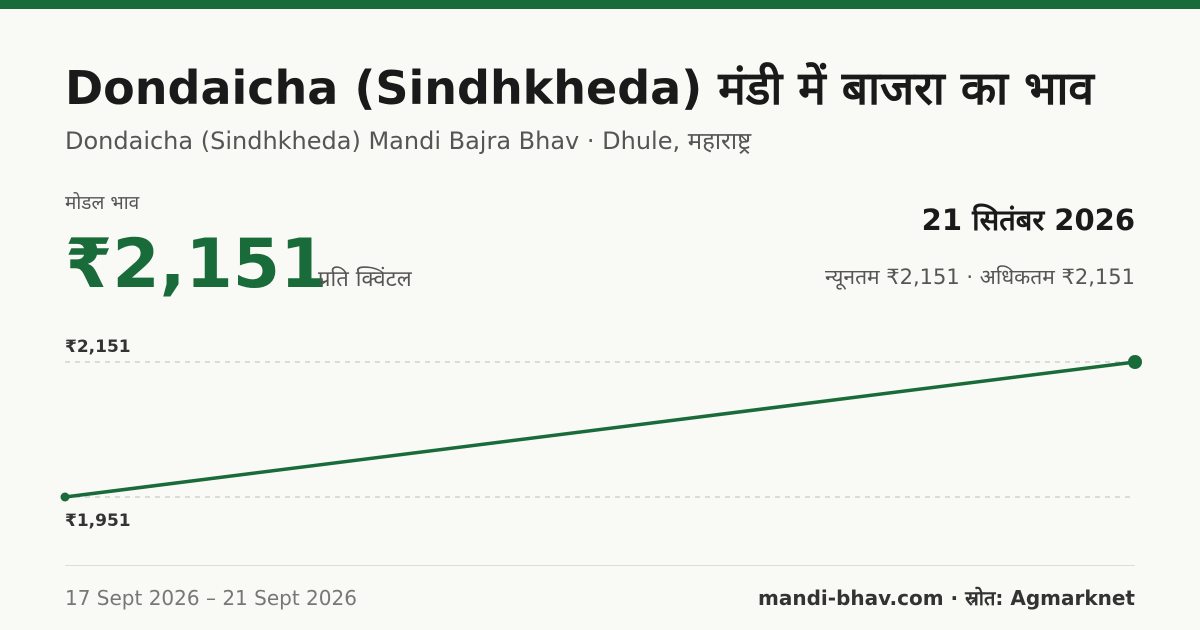  Describe the element at coordinates (102, 203) in the screenshot. I see `modal-price-label: मोडल भाव` at that location.